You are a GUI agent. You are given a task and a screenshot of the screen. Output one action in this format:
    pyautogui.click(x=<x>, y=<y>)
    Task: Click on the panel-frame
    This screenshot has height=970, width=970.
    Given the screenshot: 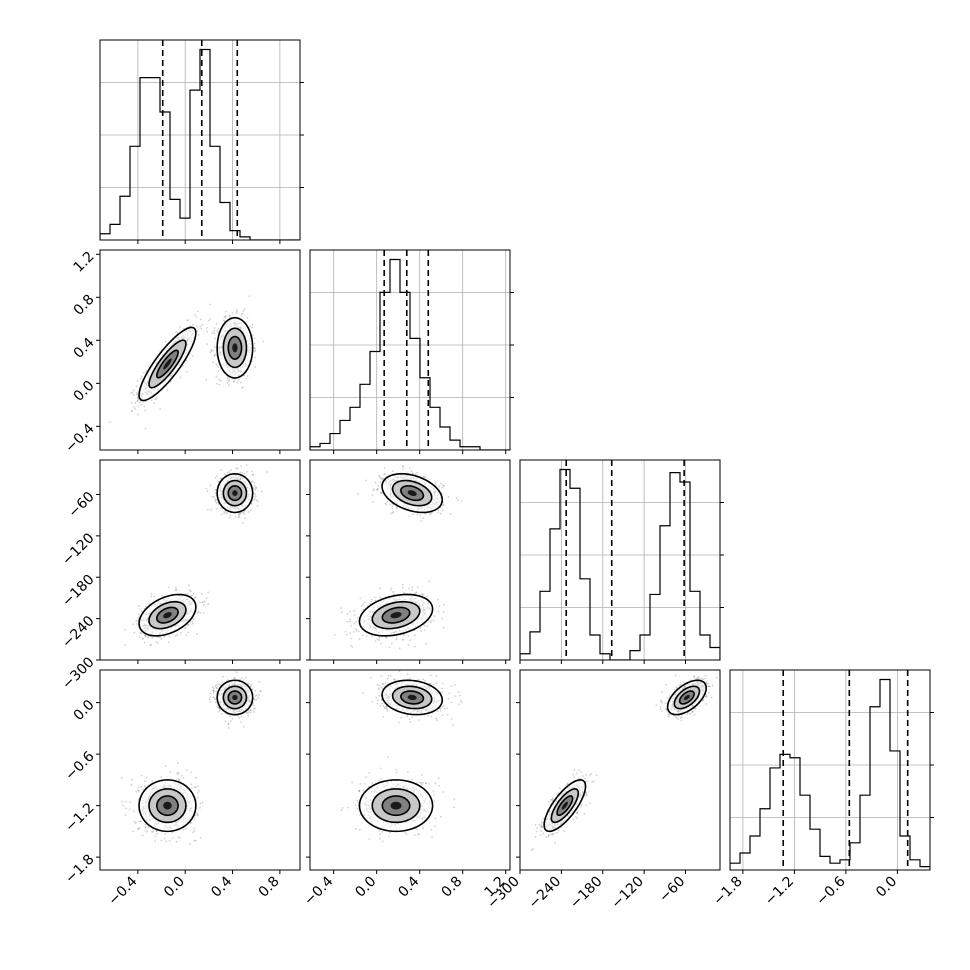 What is the action you would take?
    pyautogui.click(x=620, y=560)
    